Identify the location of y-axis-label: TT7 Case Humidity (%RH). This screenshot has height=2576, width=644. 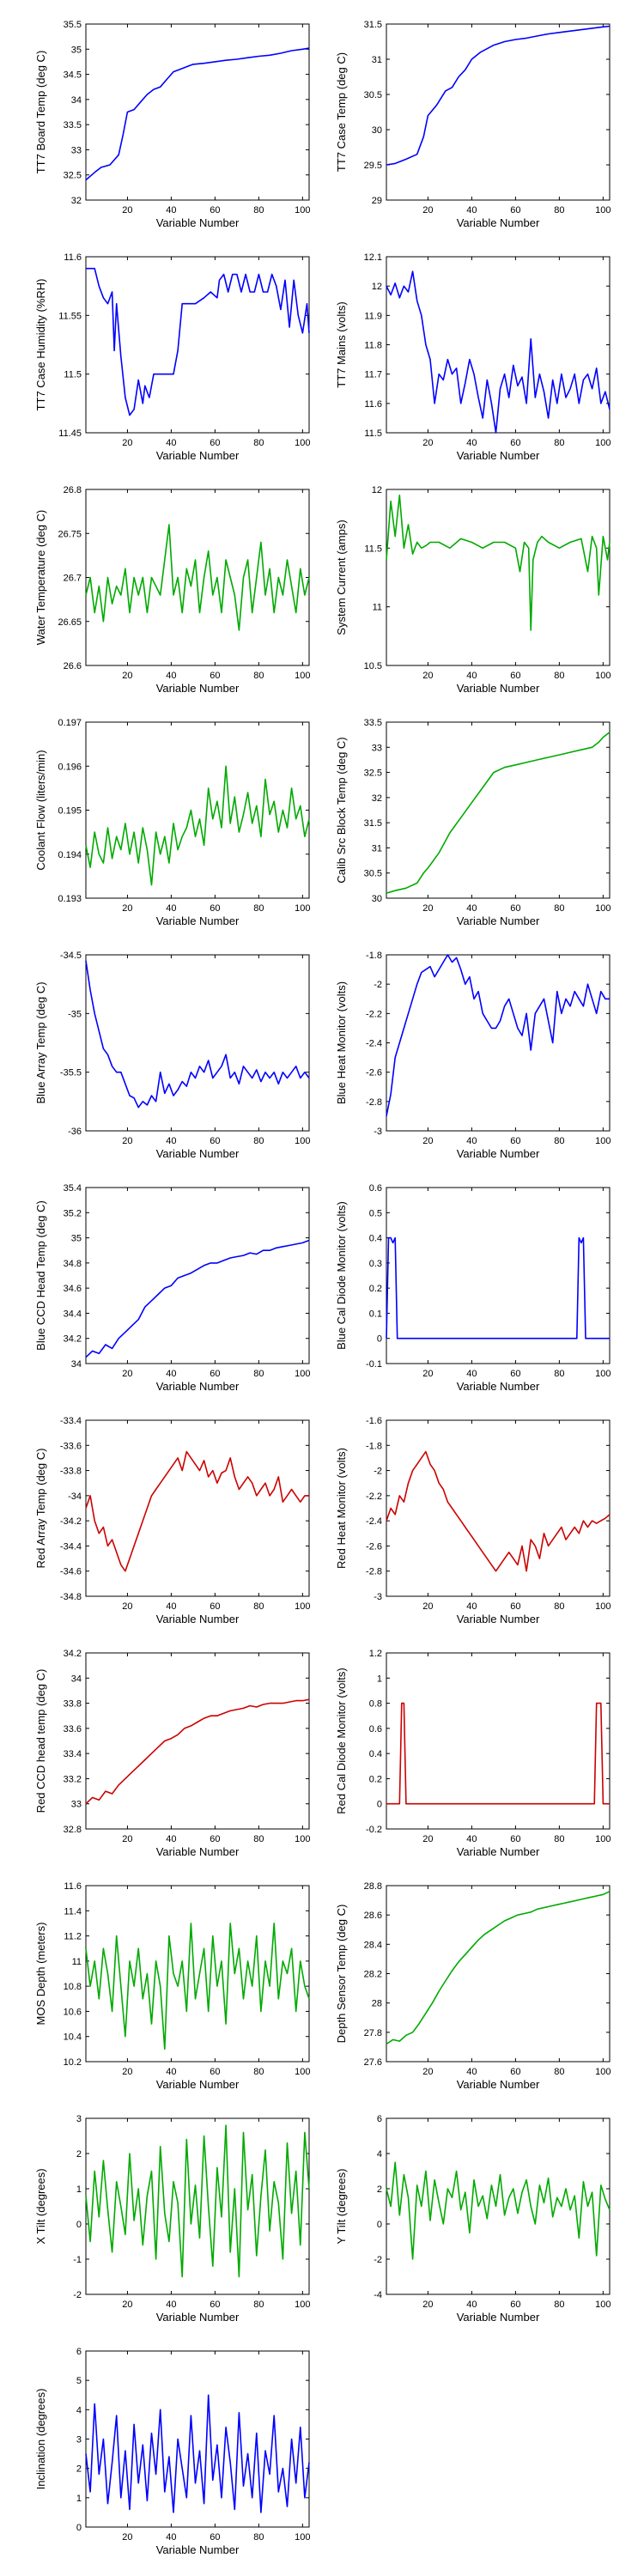
(40, 345).